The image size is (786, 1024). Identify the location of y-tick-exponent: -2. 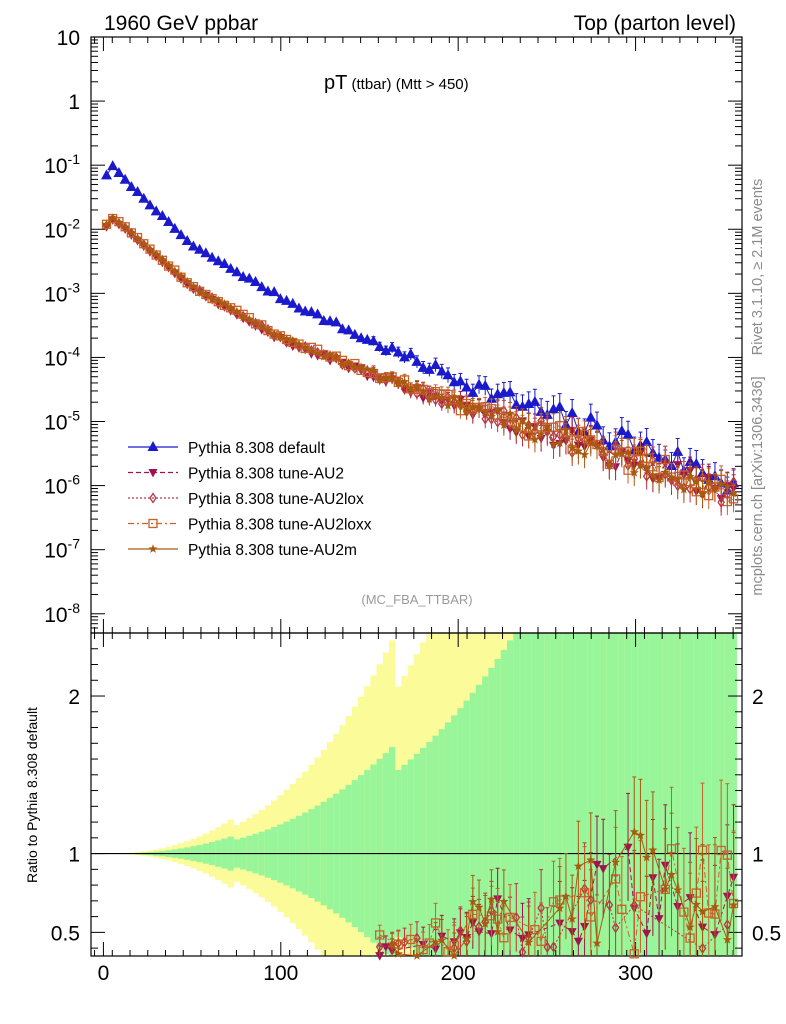
(74, 223).